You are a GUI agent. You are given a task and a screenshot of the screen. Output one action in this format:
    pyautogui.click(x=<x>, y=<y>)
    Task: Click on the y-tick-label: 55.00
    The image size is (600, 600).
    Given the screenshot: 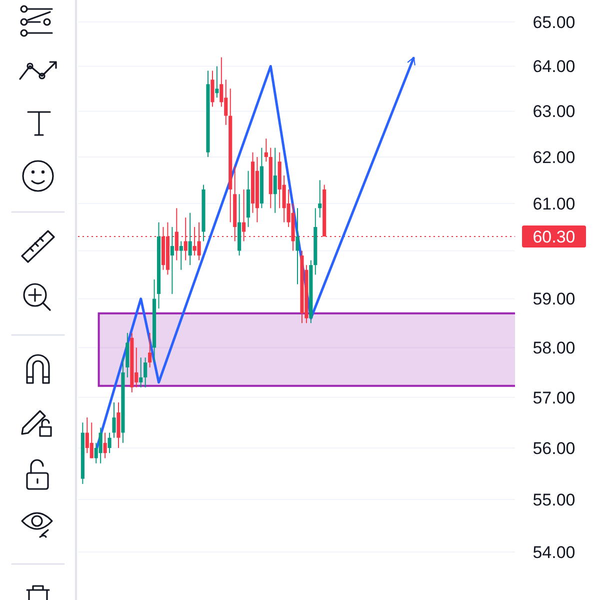 What is the action you would take?
    pyautogui.click(x=554, y=500)
    